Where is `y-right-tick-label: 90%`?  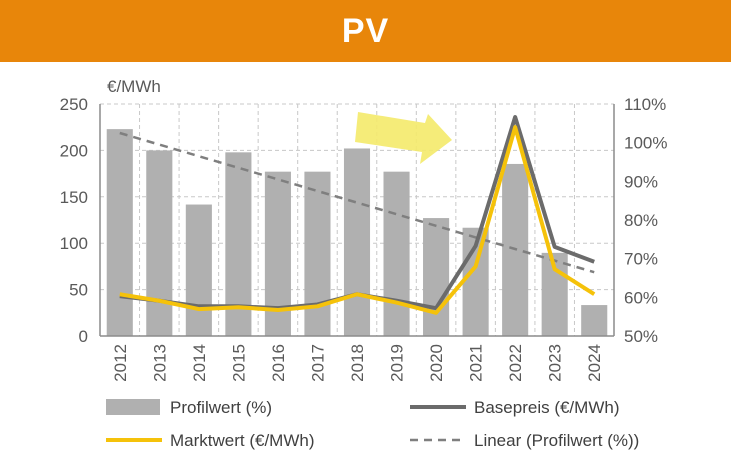
y-right-tick-label: 90% is located at coordinates (641, 181).